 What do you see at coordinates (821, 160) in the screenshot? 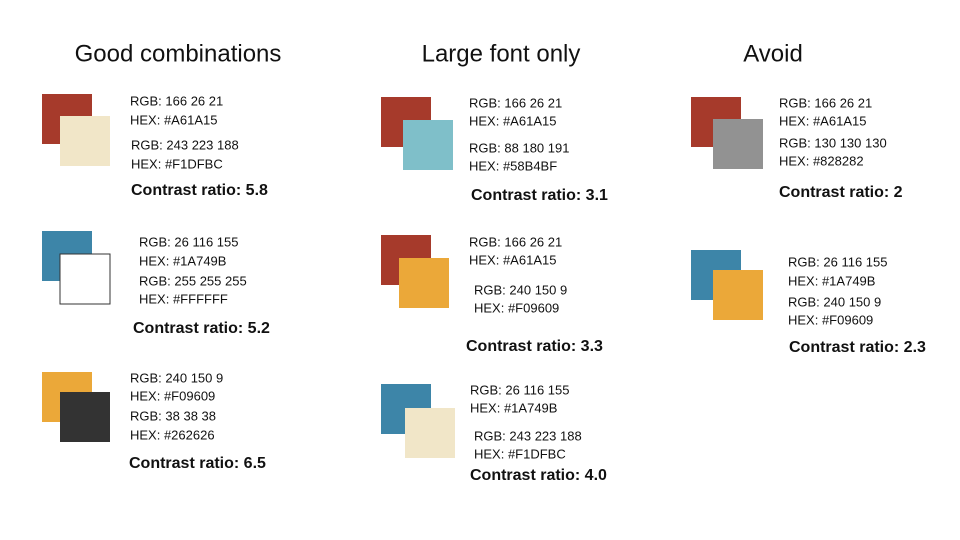
I see `hex-label: HEX: #828282` at bounding box center [821, 160].